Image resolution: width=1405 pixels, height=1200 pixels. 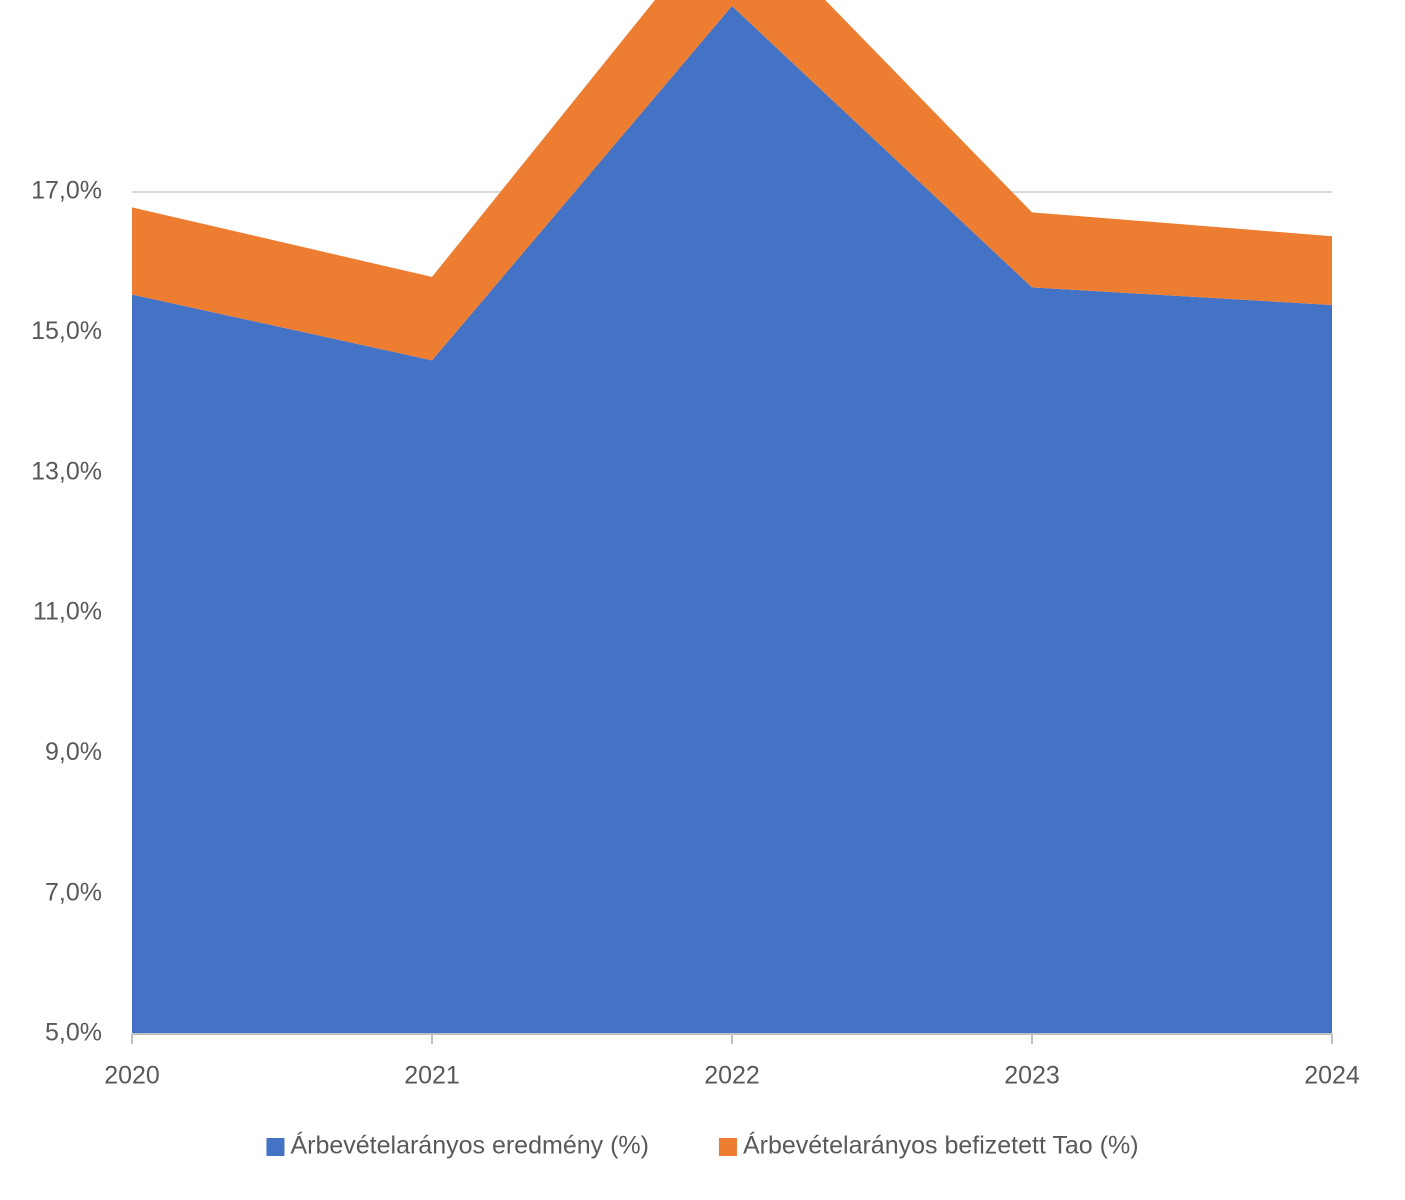 I want to click on y-tick-label: 5,0%, so click(x=73, y=1033).